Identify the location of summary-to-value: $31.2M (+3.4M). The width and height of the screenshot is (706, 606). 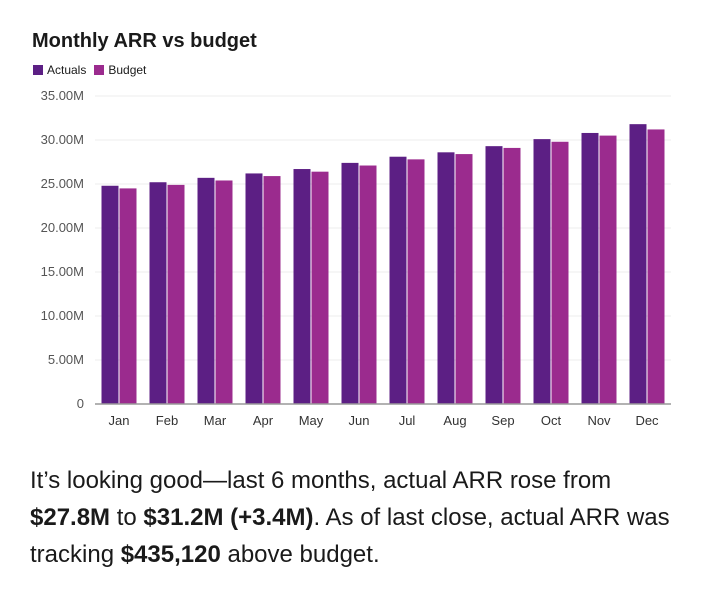
(228, 517).